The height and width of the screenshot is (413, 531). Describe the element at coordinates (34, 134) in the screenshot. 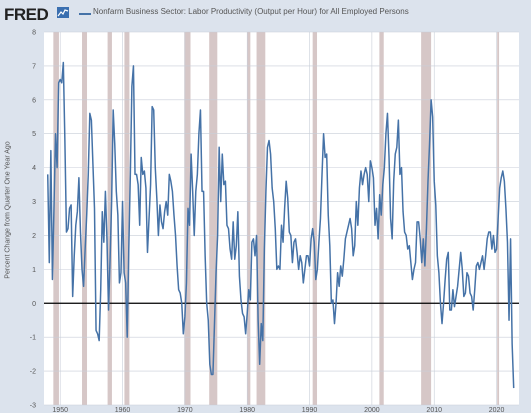

I see `y-tick-label: 5` at that location.